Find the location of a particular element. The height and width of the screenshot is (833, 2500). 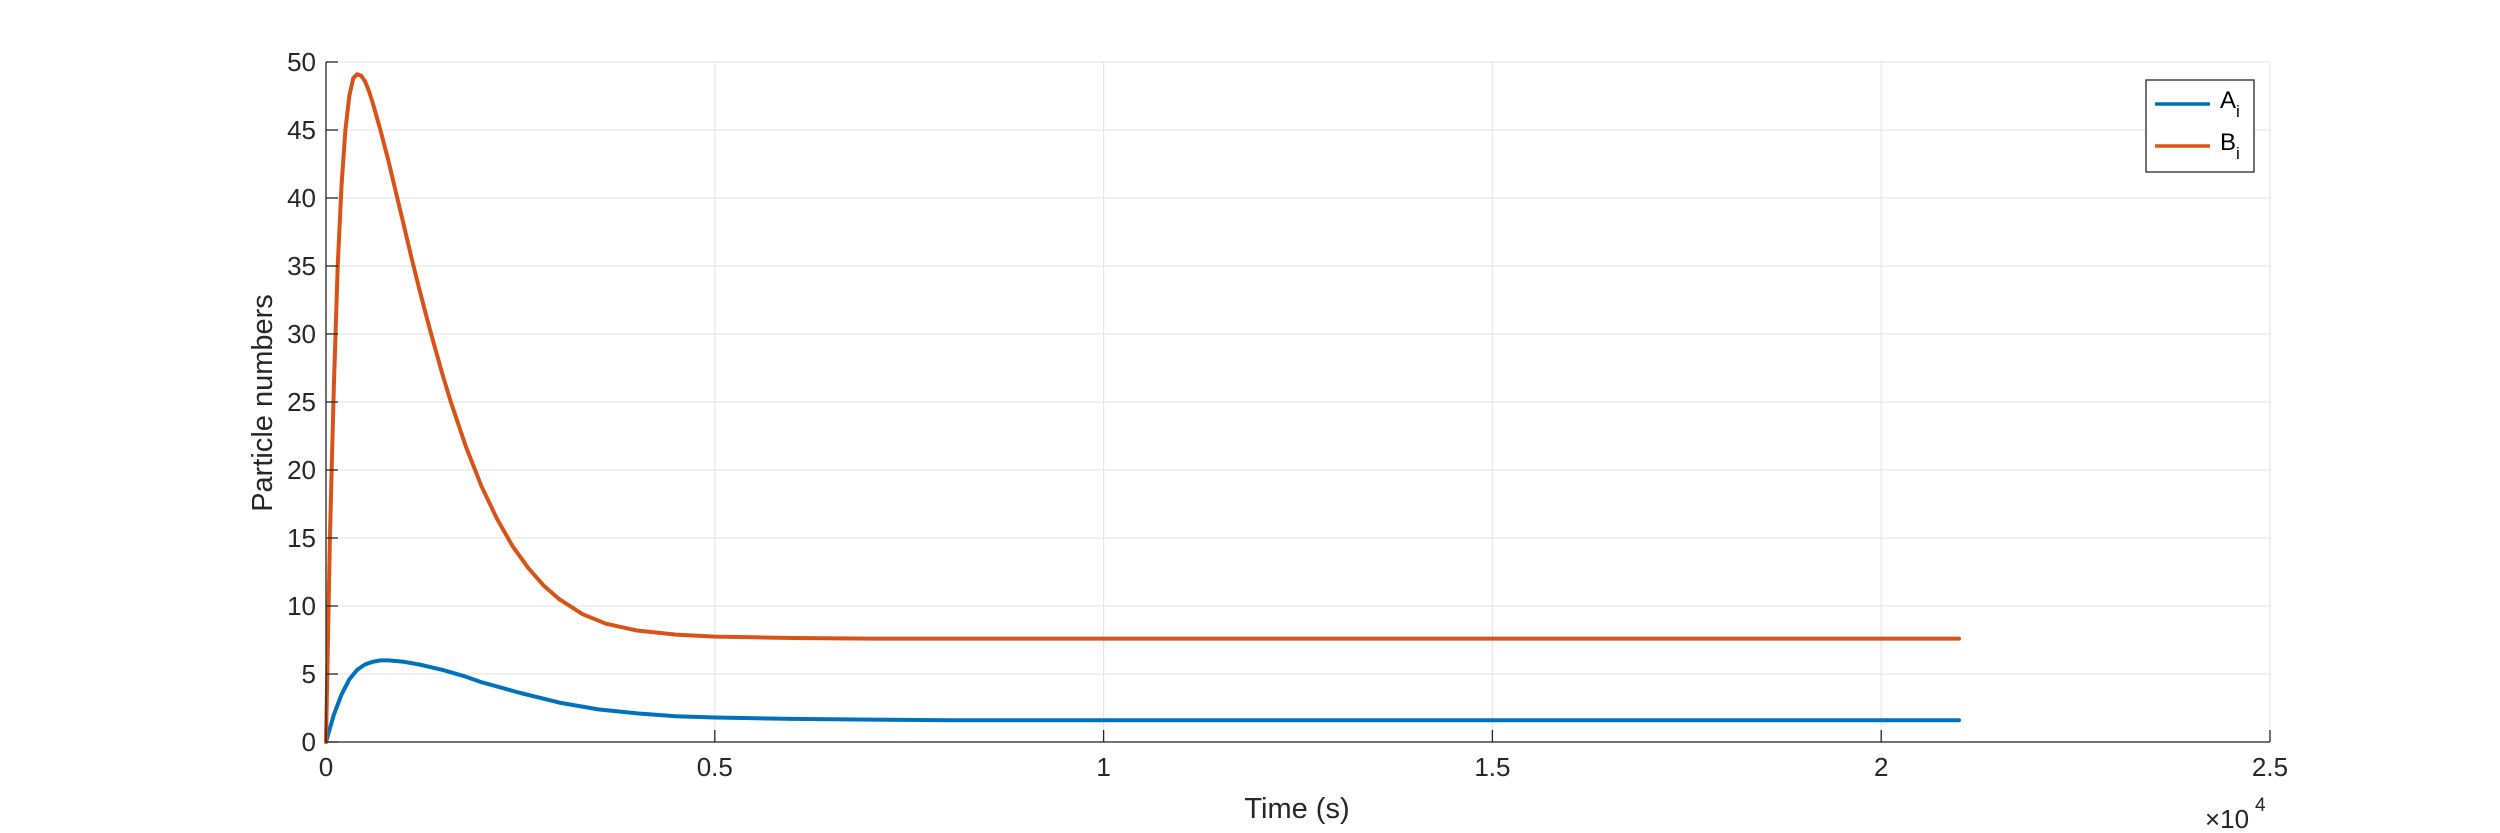

series-line-a is located at coordinates (1142, 701).